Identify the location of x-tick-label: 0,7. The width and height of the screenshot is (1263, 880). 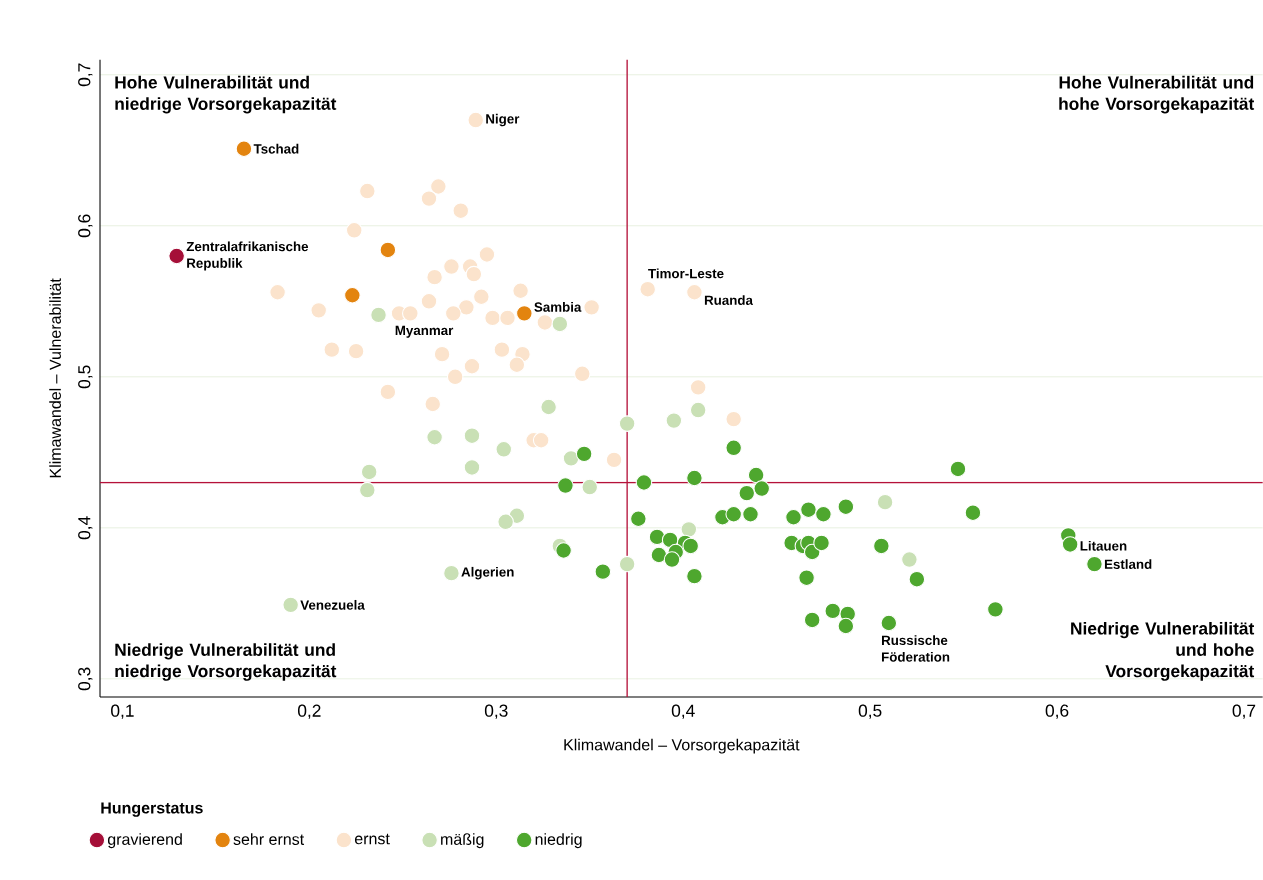
(1244, 711).